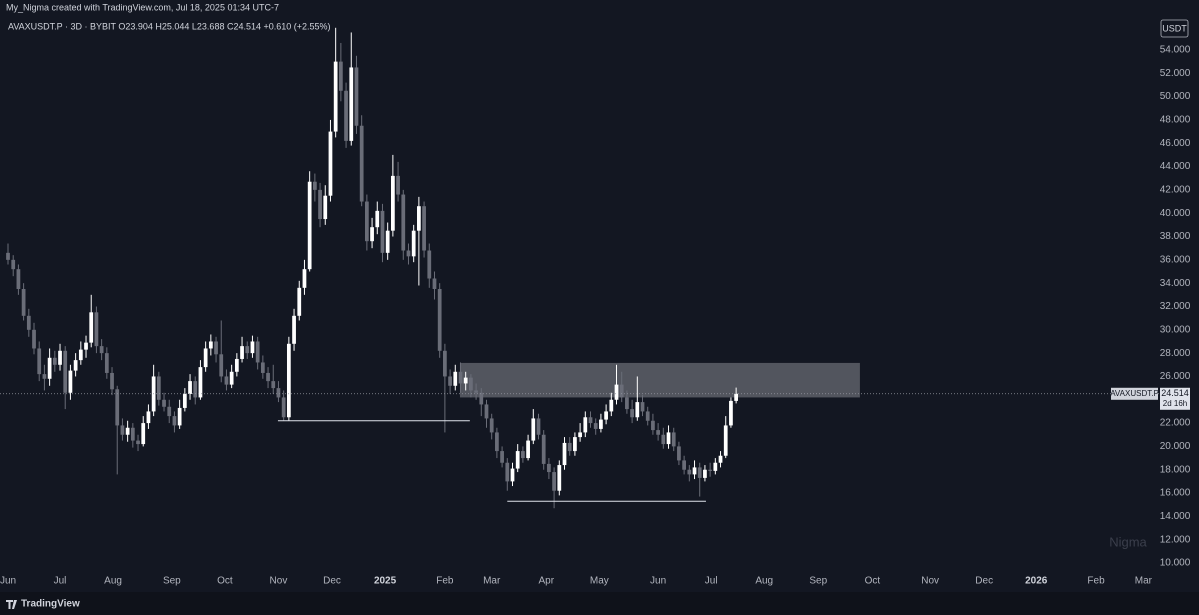 This screenshot has width=1199, height=615. Describe the element at coordinates (1096, 581) in the screenshot. I see `x-tick-label: Feb` at that location.